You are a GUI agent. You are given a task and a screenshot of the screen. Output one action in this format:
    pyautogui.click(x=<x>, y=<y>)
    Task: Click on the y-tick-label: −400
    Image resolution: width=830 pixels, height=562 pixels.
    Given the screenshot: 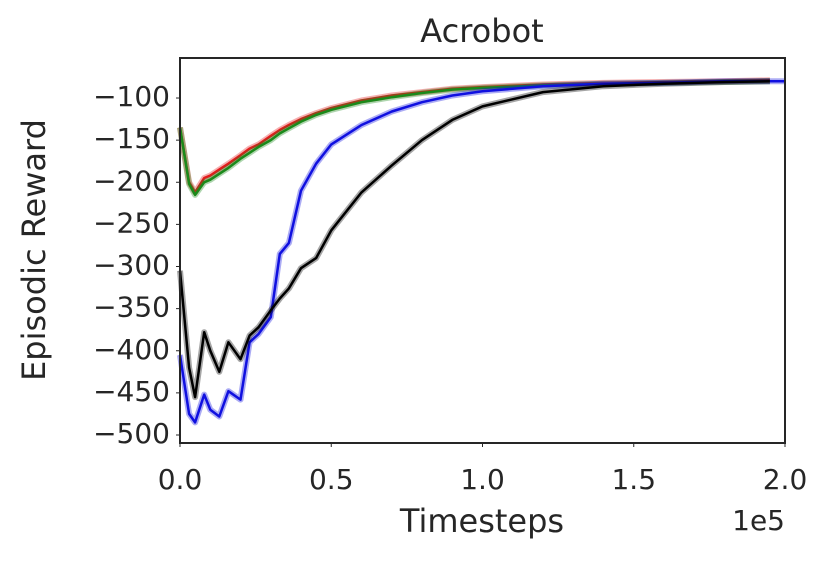 What is the action you would take?
    pyautogui.click(x=131, y=349)
    